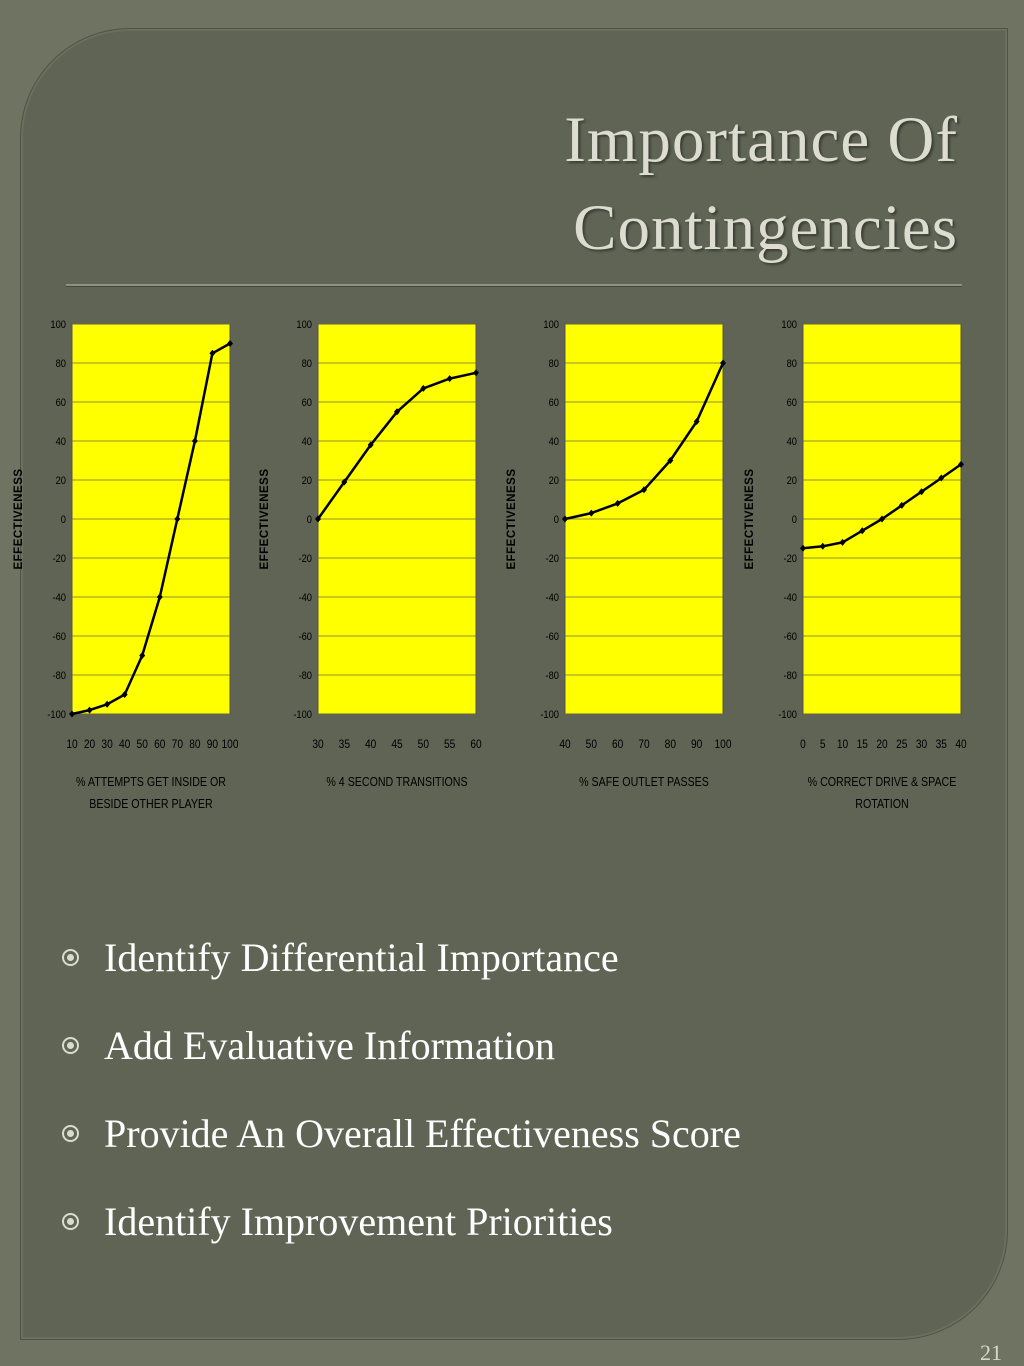 This screenshot has width=1024, height=1366. I want to click on x-axis-label: BESIDE OTHER PLAYER, so click(151, 803).